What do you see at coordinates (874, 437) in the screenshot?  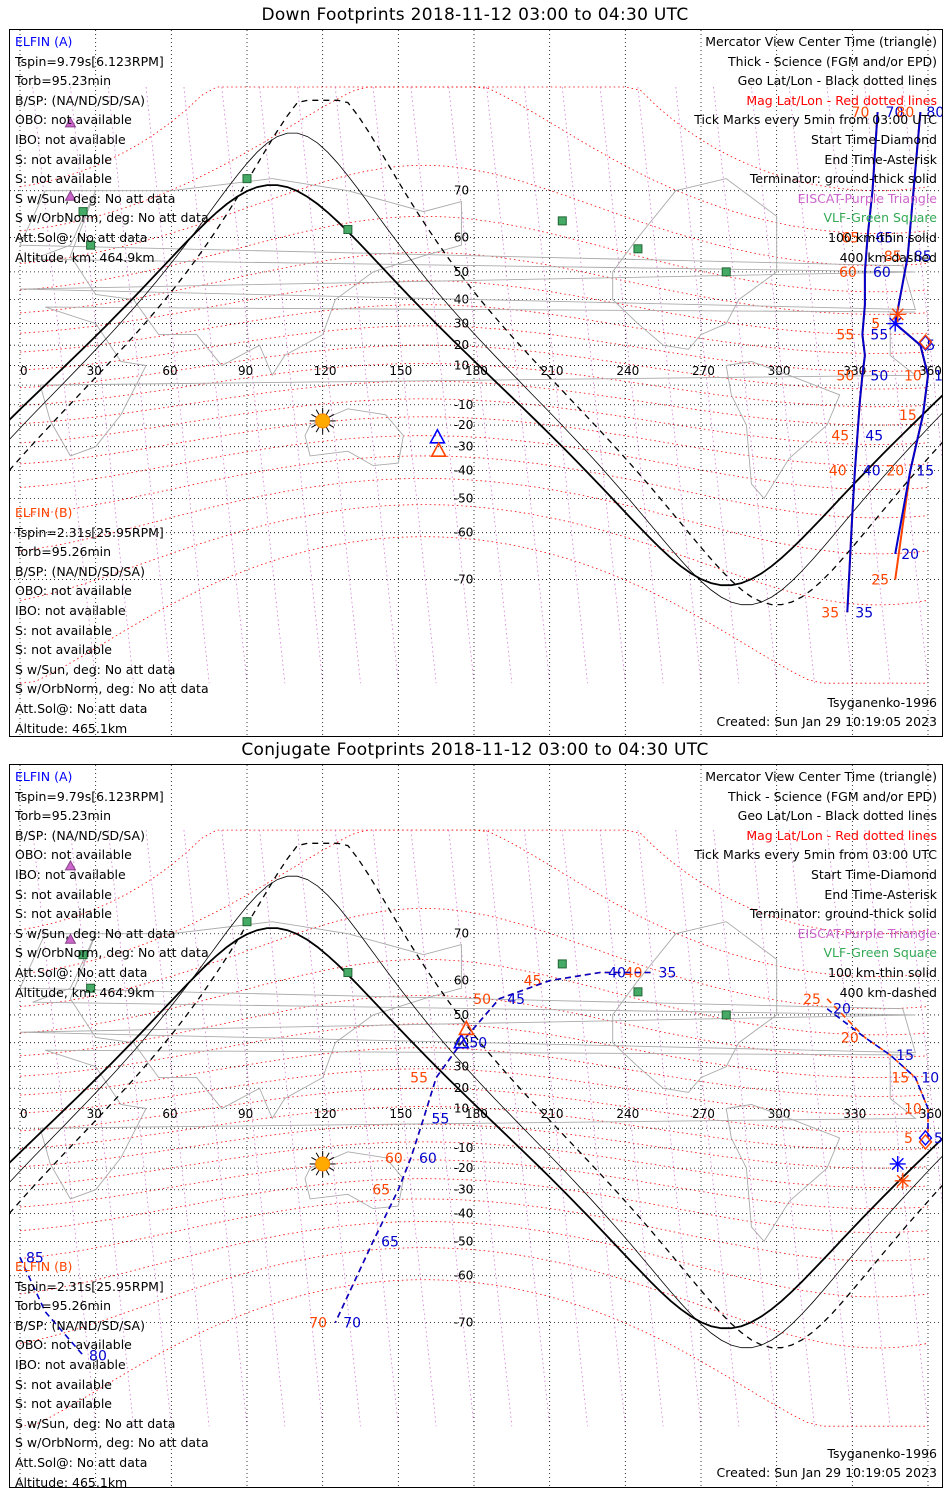 I see `track-tick-label: 45` at bounding box center [874, 437].